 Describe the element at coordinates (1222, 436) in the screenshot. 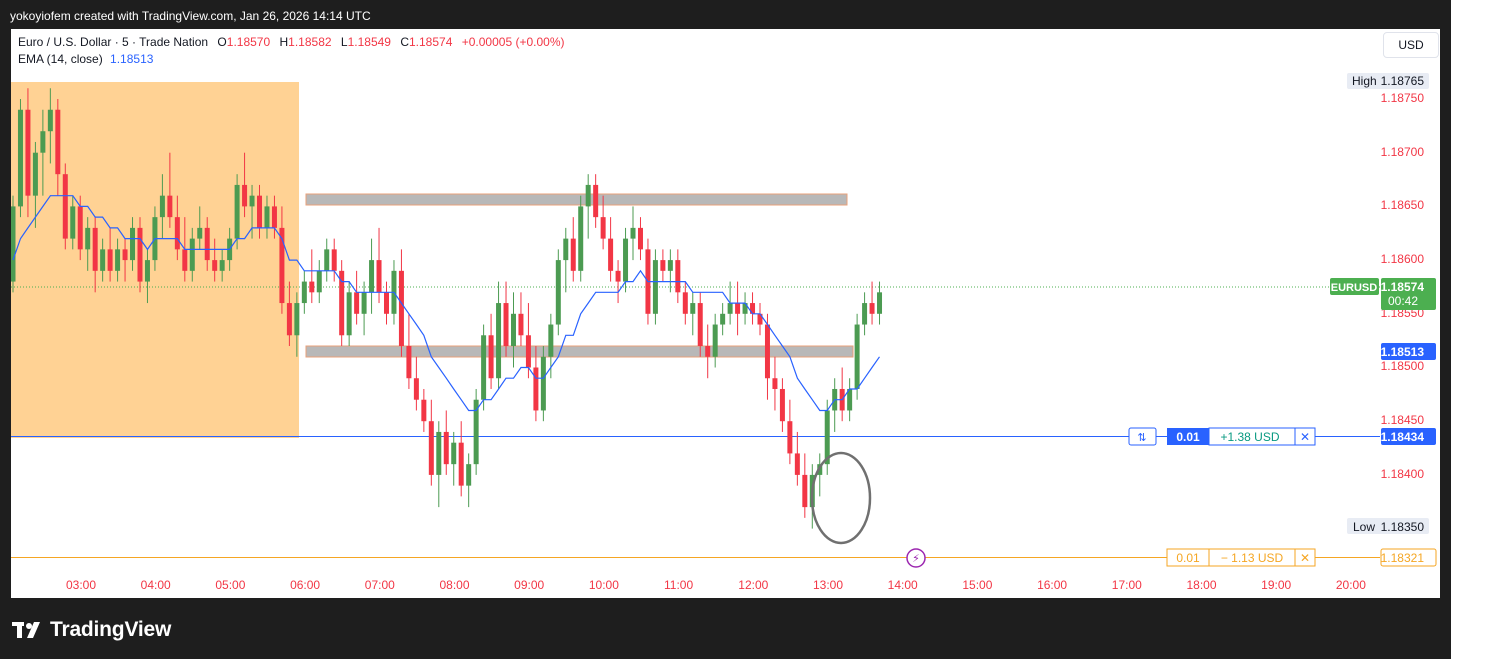

I see `position-widget: ⇅ 0.01 +1.38 USD ✕` at that location.